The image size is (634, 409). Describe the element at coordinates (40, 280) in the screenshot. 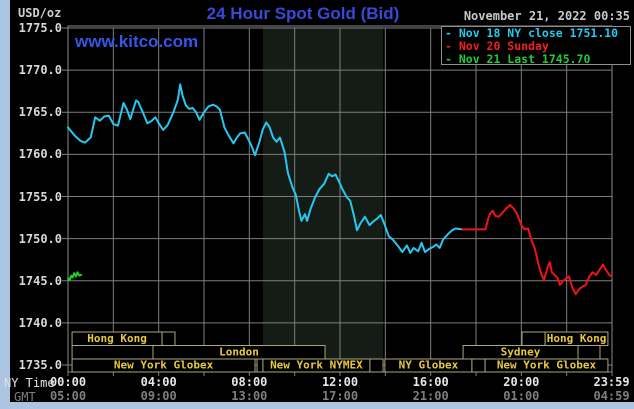

I see `y-axis-label: 1745.0` at that location.